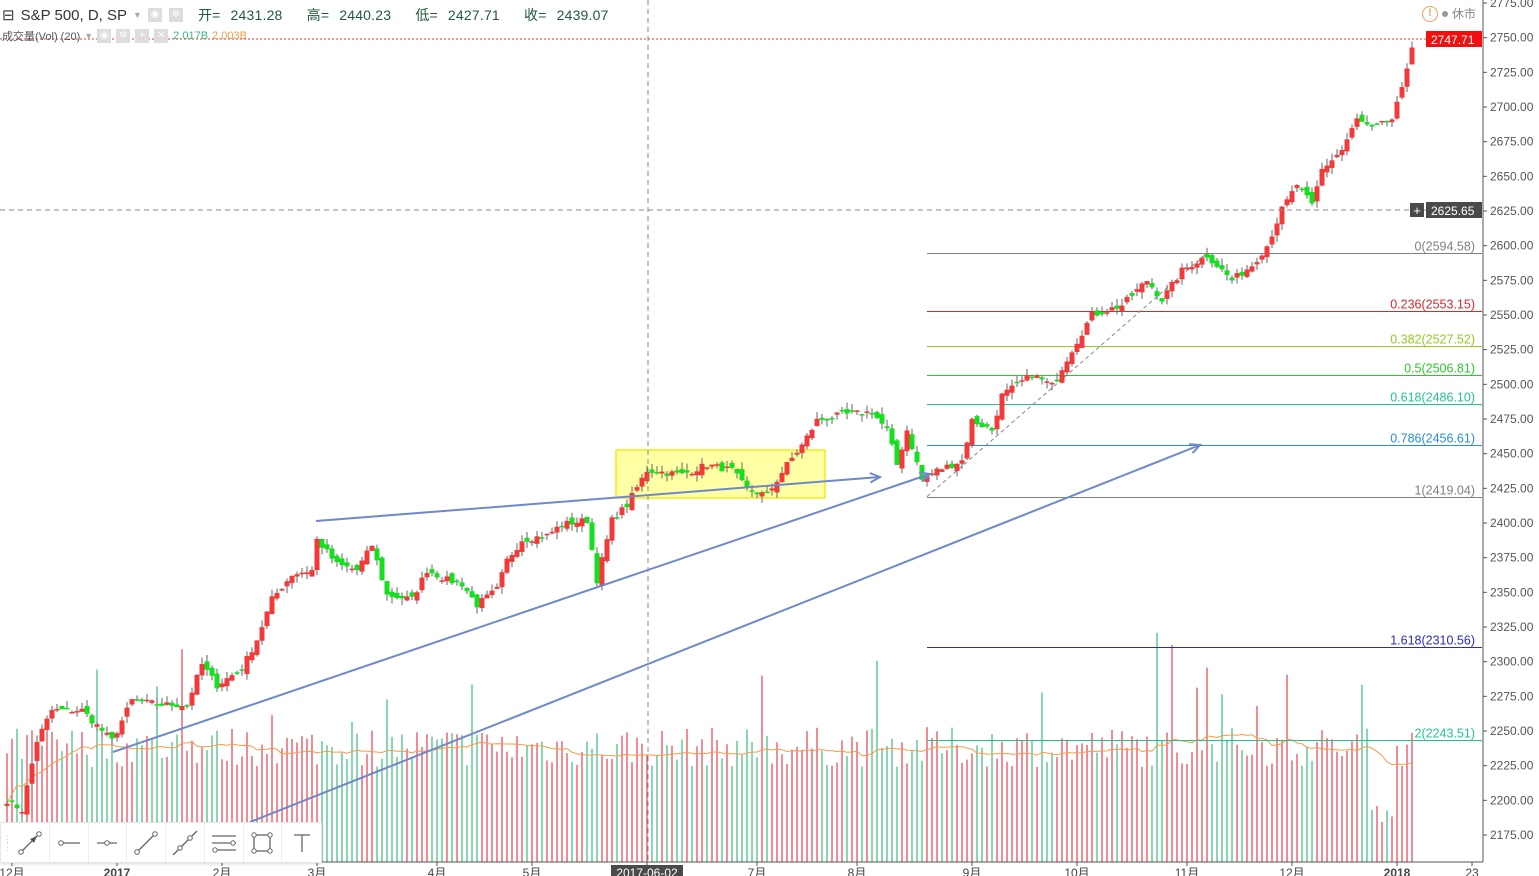  What do you see at coordinates (30, 842) in the screenshot?
I see `arrow-tool-button` at bounding box center [30, 842].